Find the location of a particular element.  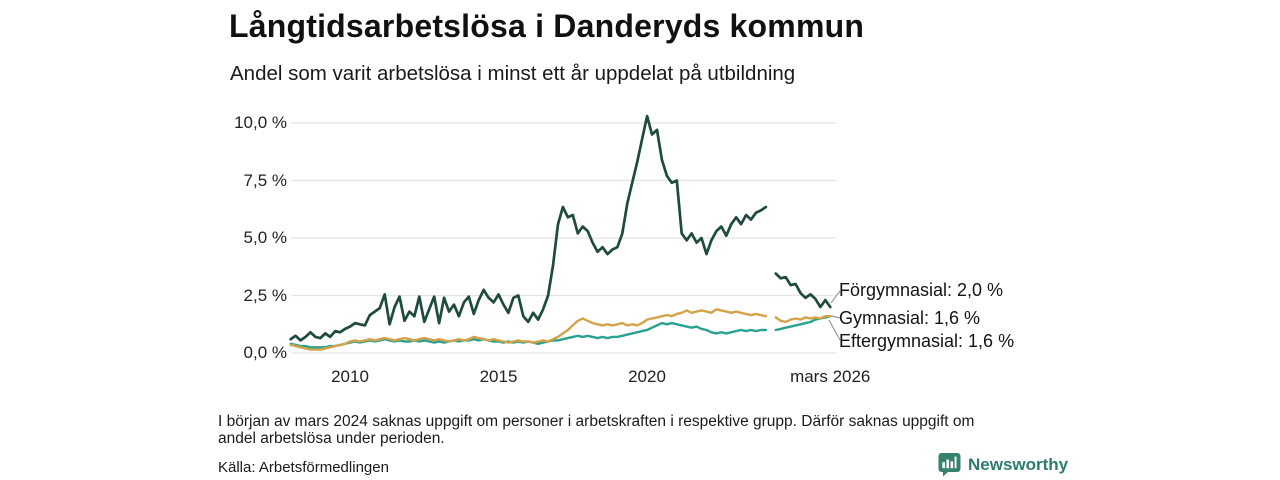

x-tick-label: 2010 is located at coordinates (350, 376).